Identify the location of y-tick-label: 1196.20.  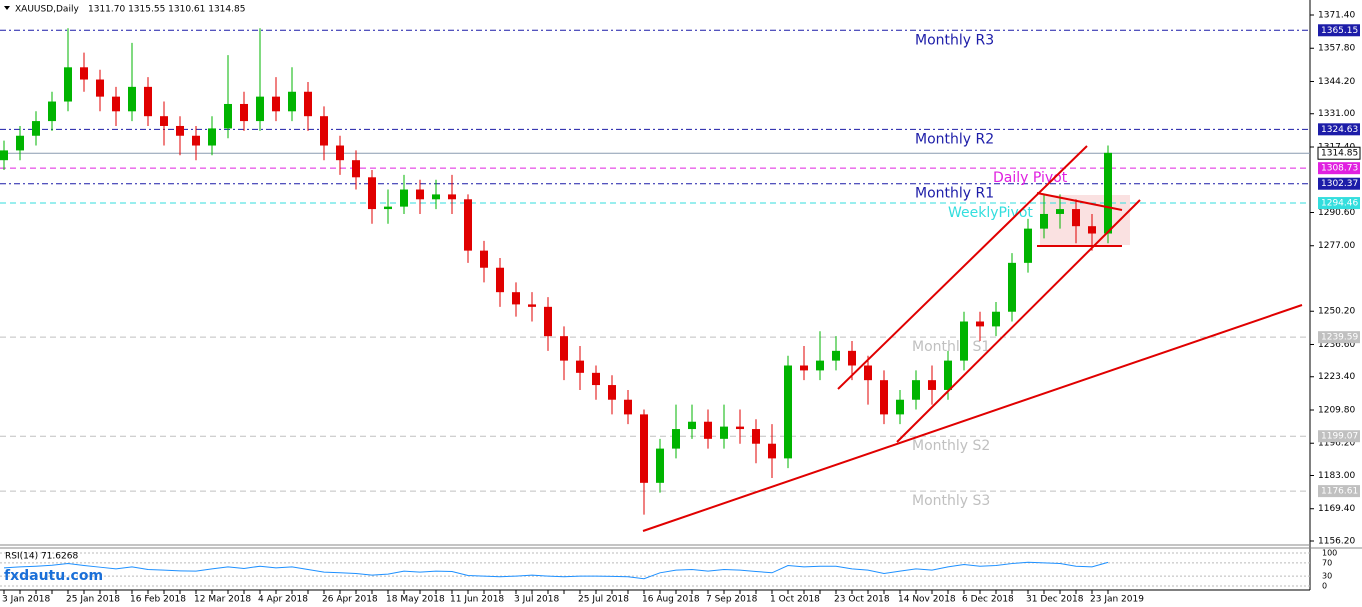
(1336, 444).